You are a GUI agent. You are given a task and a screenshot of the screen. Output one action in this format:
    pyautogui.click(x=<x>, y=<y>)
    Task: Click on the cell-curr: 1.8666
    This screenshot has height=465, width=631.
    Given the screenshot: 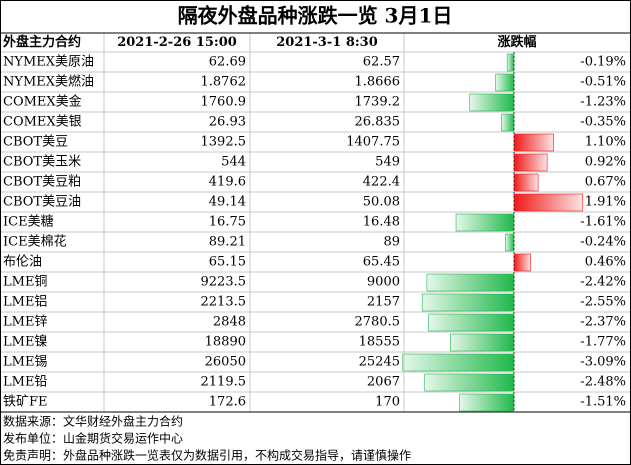 What is the action you would take?
    pyautogui.click(x=378, y=82)
    